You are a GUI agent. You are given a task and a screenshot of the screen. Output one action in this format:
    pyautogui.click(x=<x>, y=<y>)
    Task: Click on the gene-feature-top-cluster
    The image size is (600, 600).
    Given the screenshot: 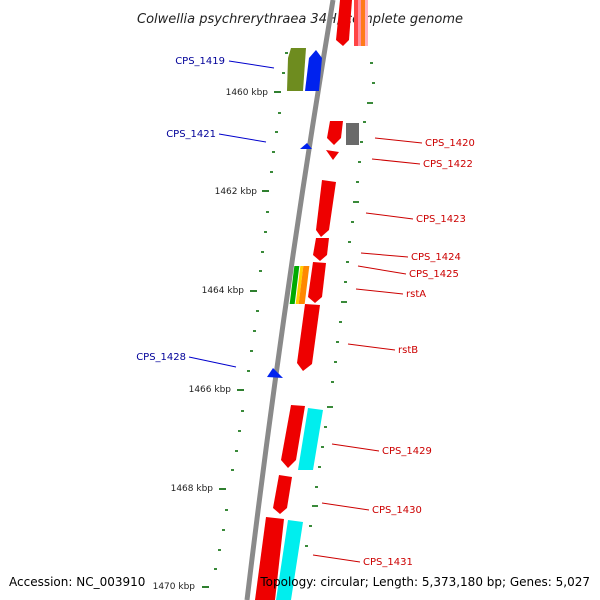 What is the action you would take?
    pyautogui.click(x=352, y=23)
    